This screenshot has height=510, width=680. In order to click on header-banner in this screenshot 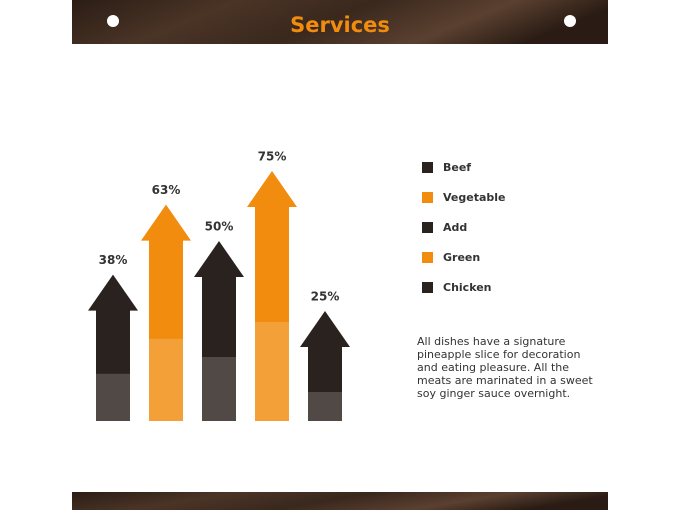, I will do `click(340, 22)`.